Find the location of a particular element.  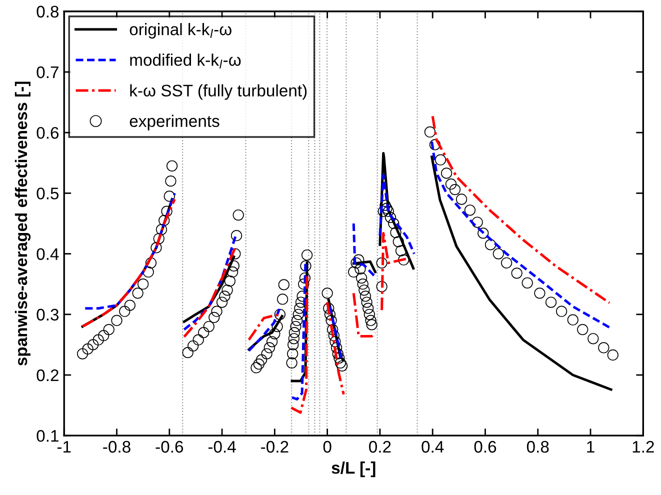

y-tick-label: 0.8 is located at coordinates (47, 12).